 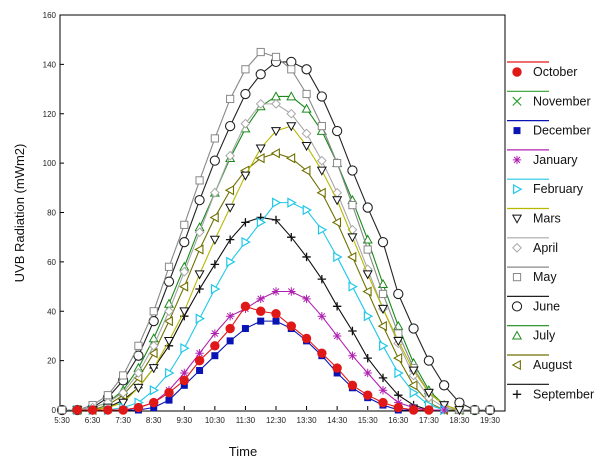 What do you see at coordinates (154, 420) in the screenshot?
I see `x-tick-label: 8:30` at bounding box center [154, 420].